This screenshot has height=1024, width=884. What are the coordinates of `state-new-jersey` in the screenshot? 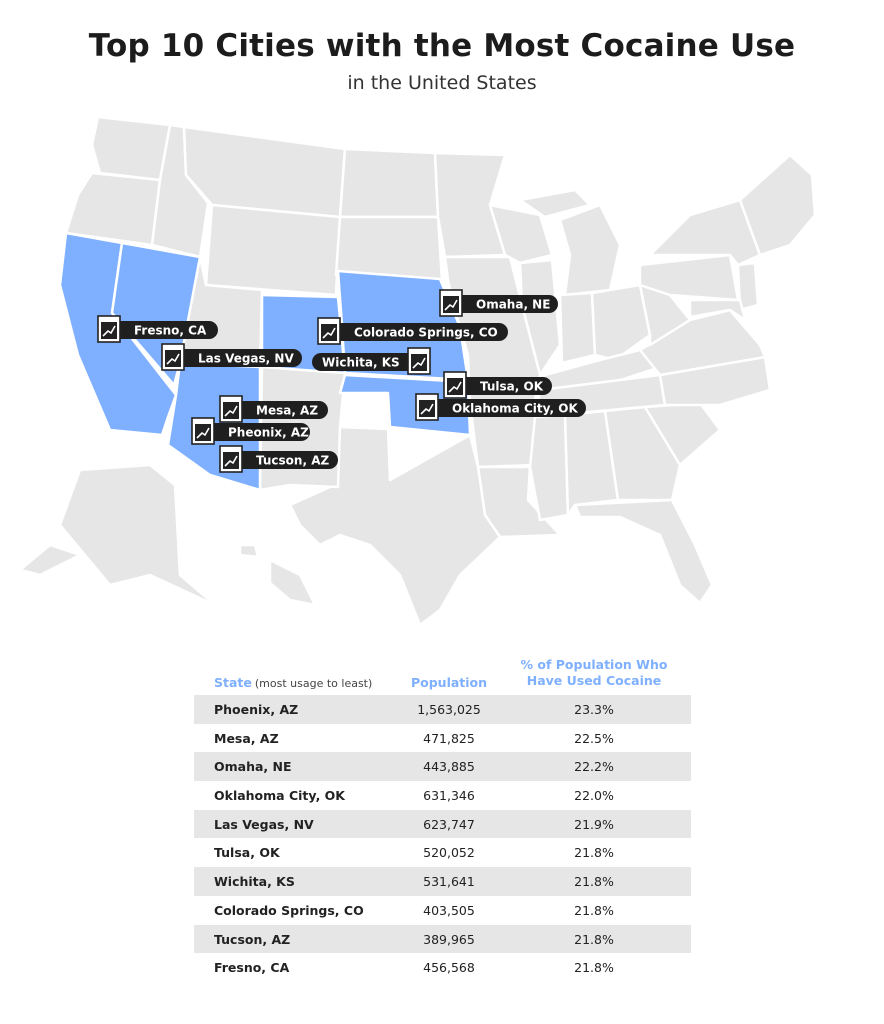 It's located at (748, 286).